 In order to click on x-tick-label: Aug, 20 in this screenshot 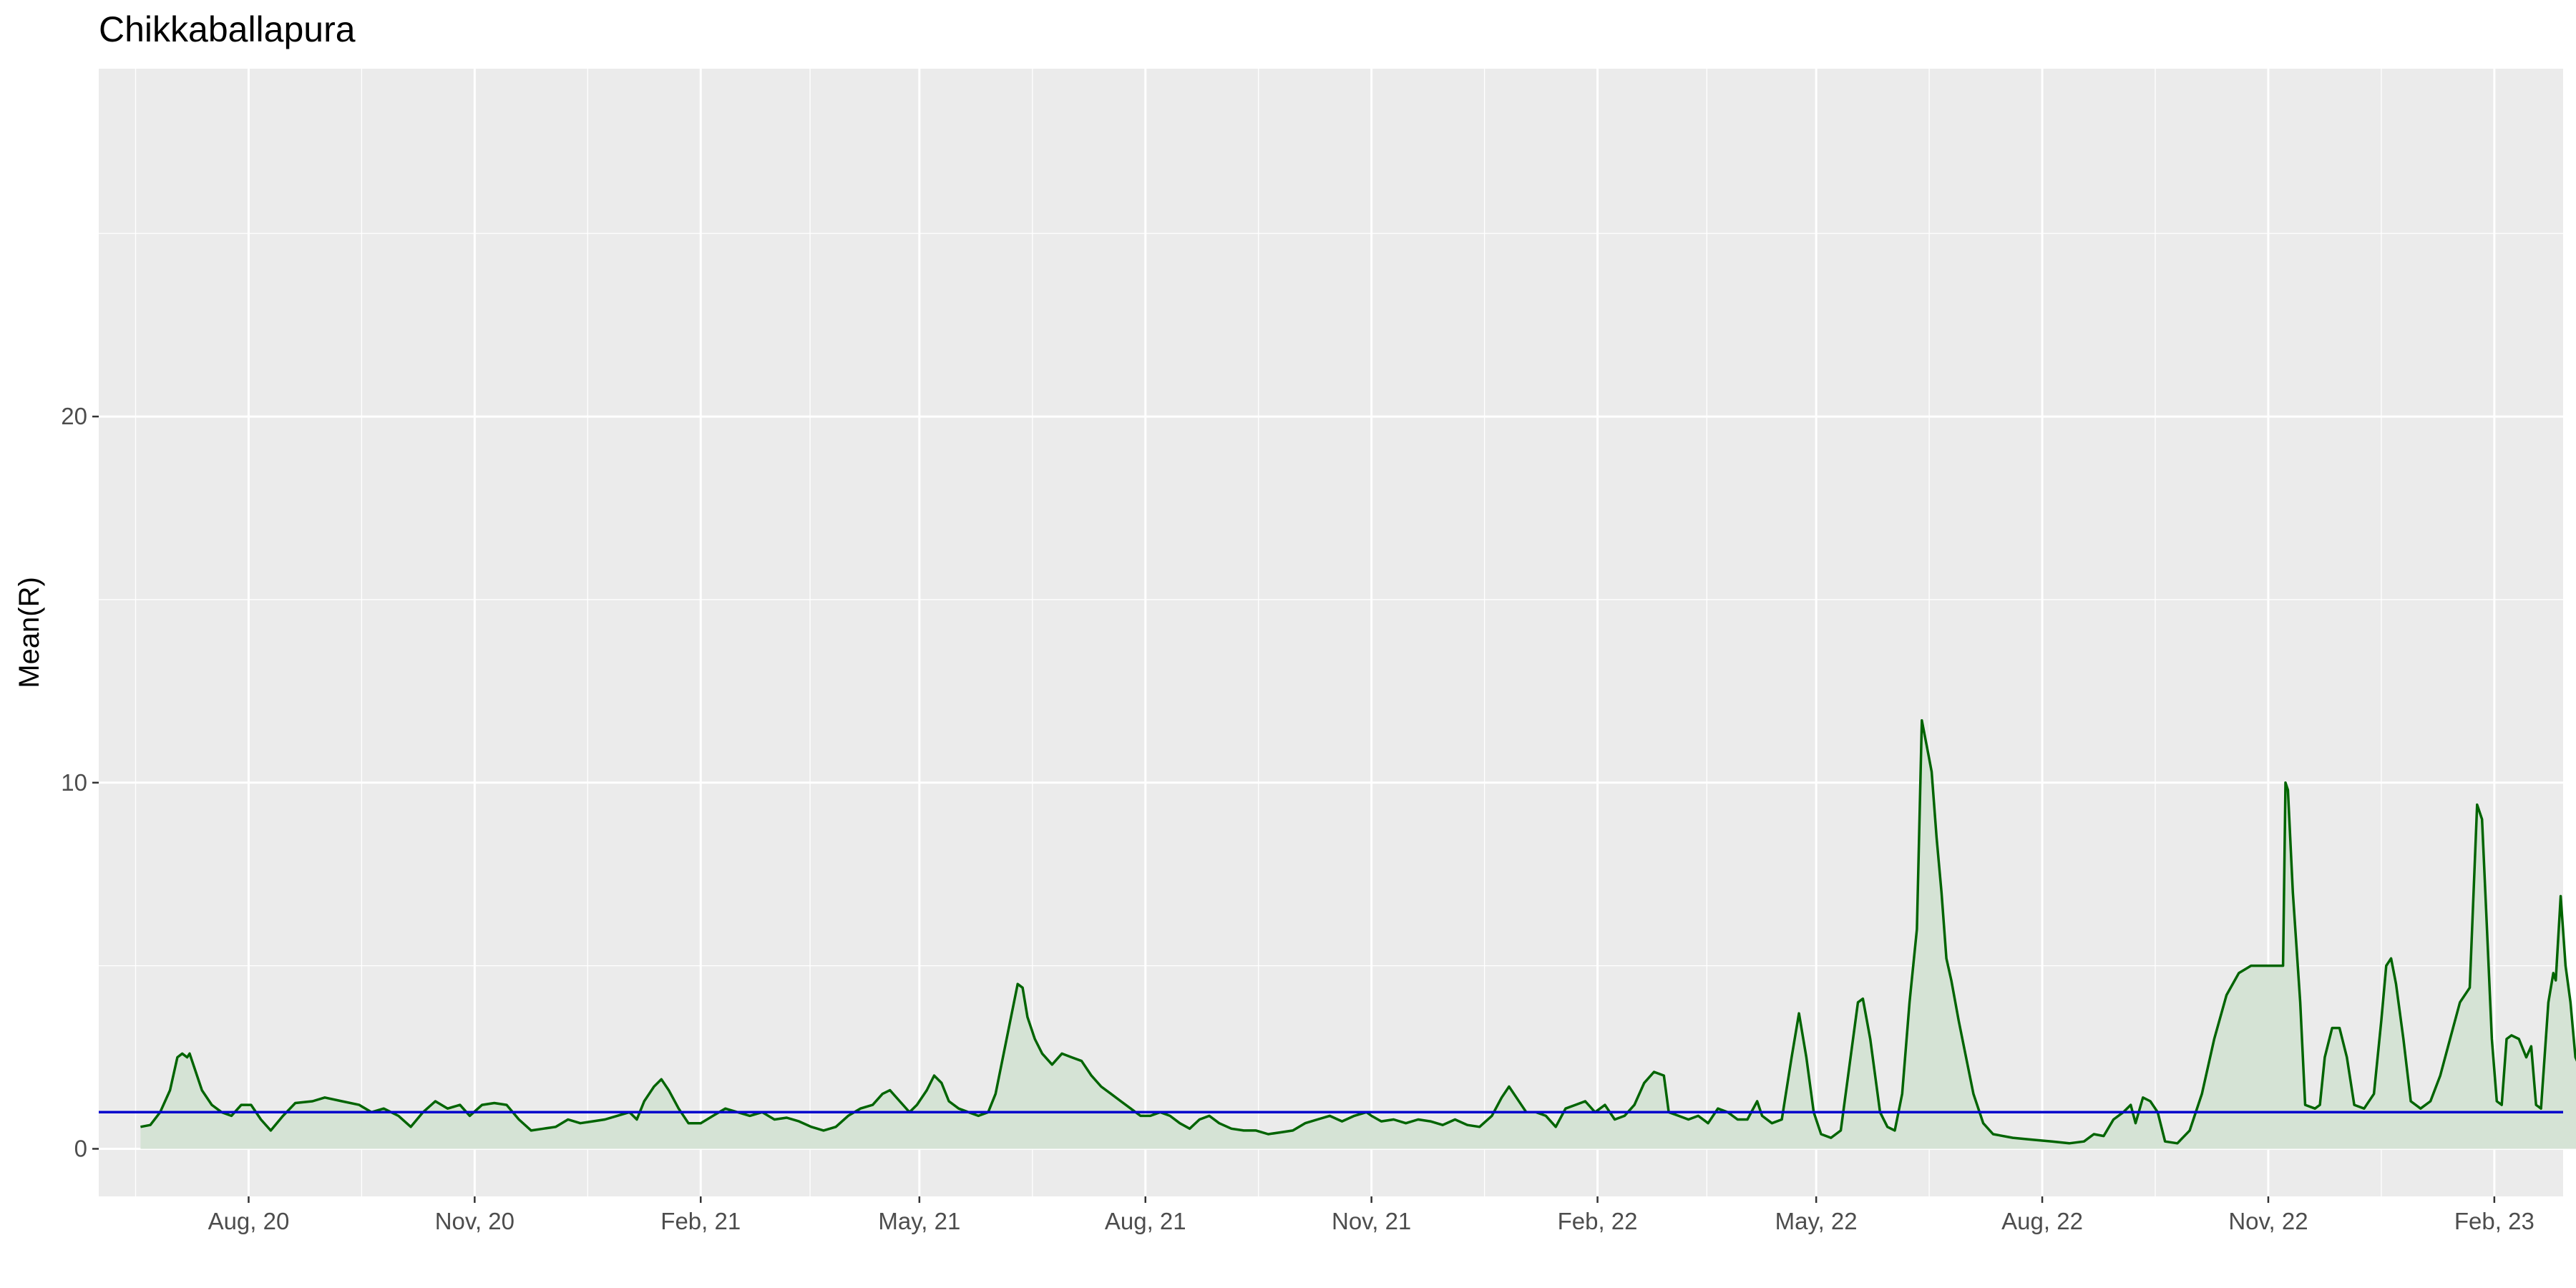, I will do `click(249, 1221)`.